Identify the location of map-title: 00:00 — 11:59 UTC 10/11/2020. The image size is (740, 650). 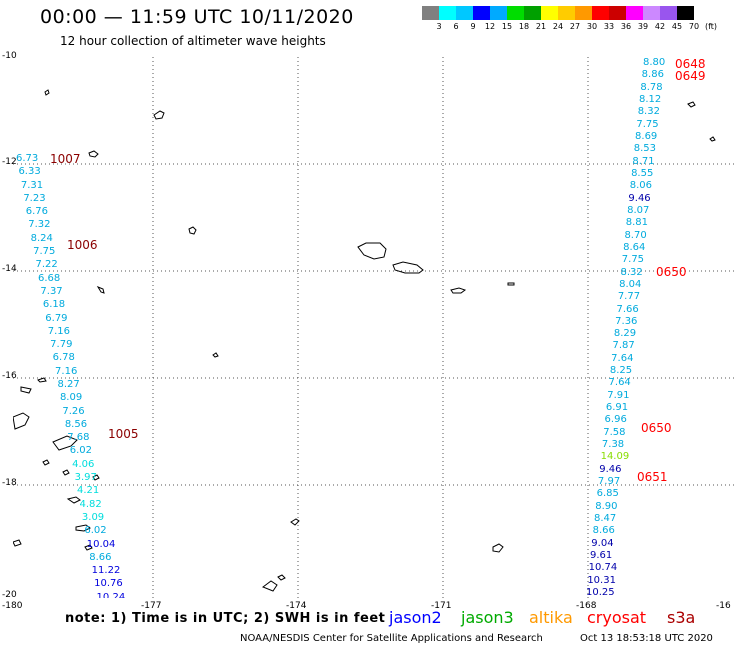
(197, 17).